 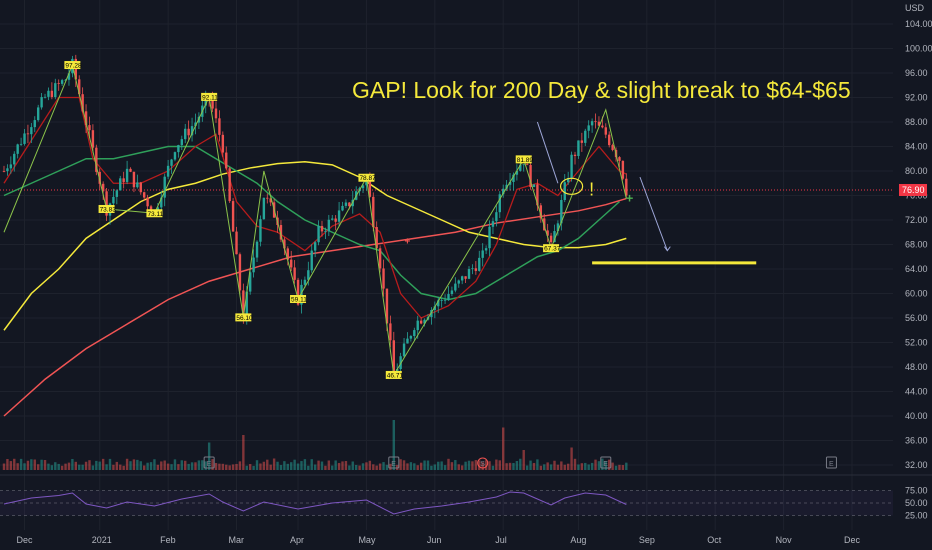 I want to click on price-tick: 64.00, so click(x=916, y=269).